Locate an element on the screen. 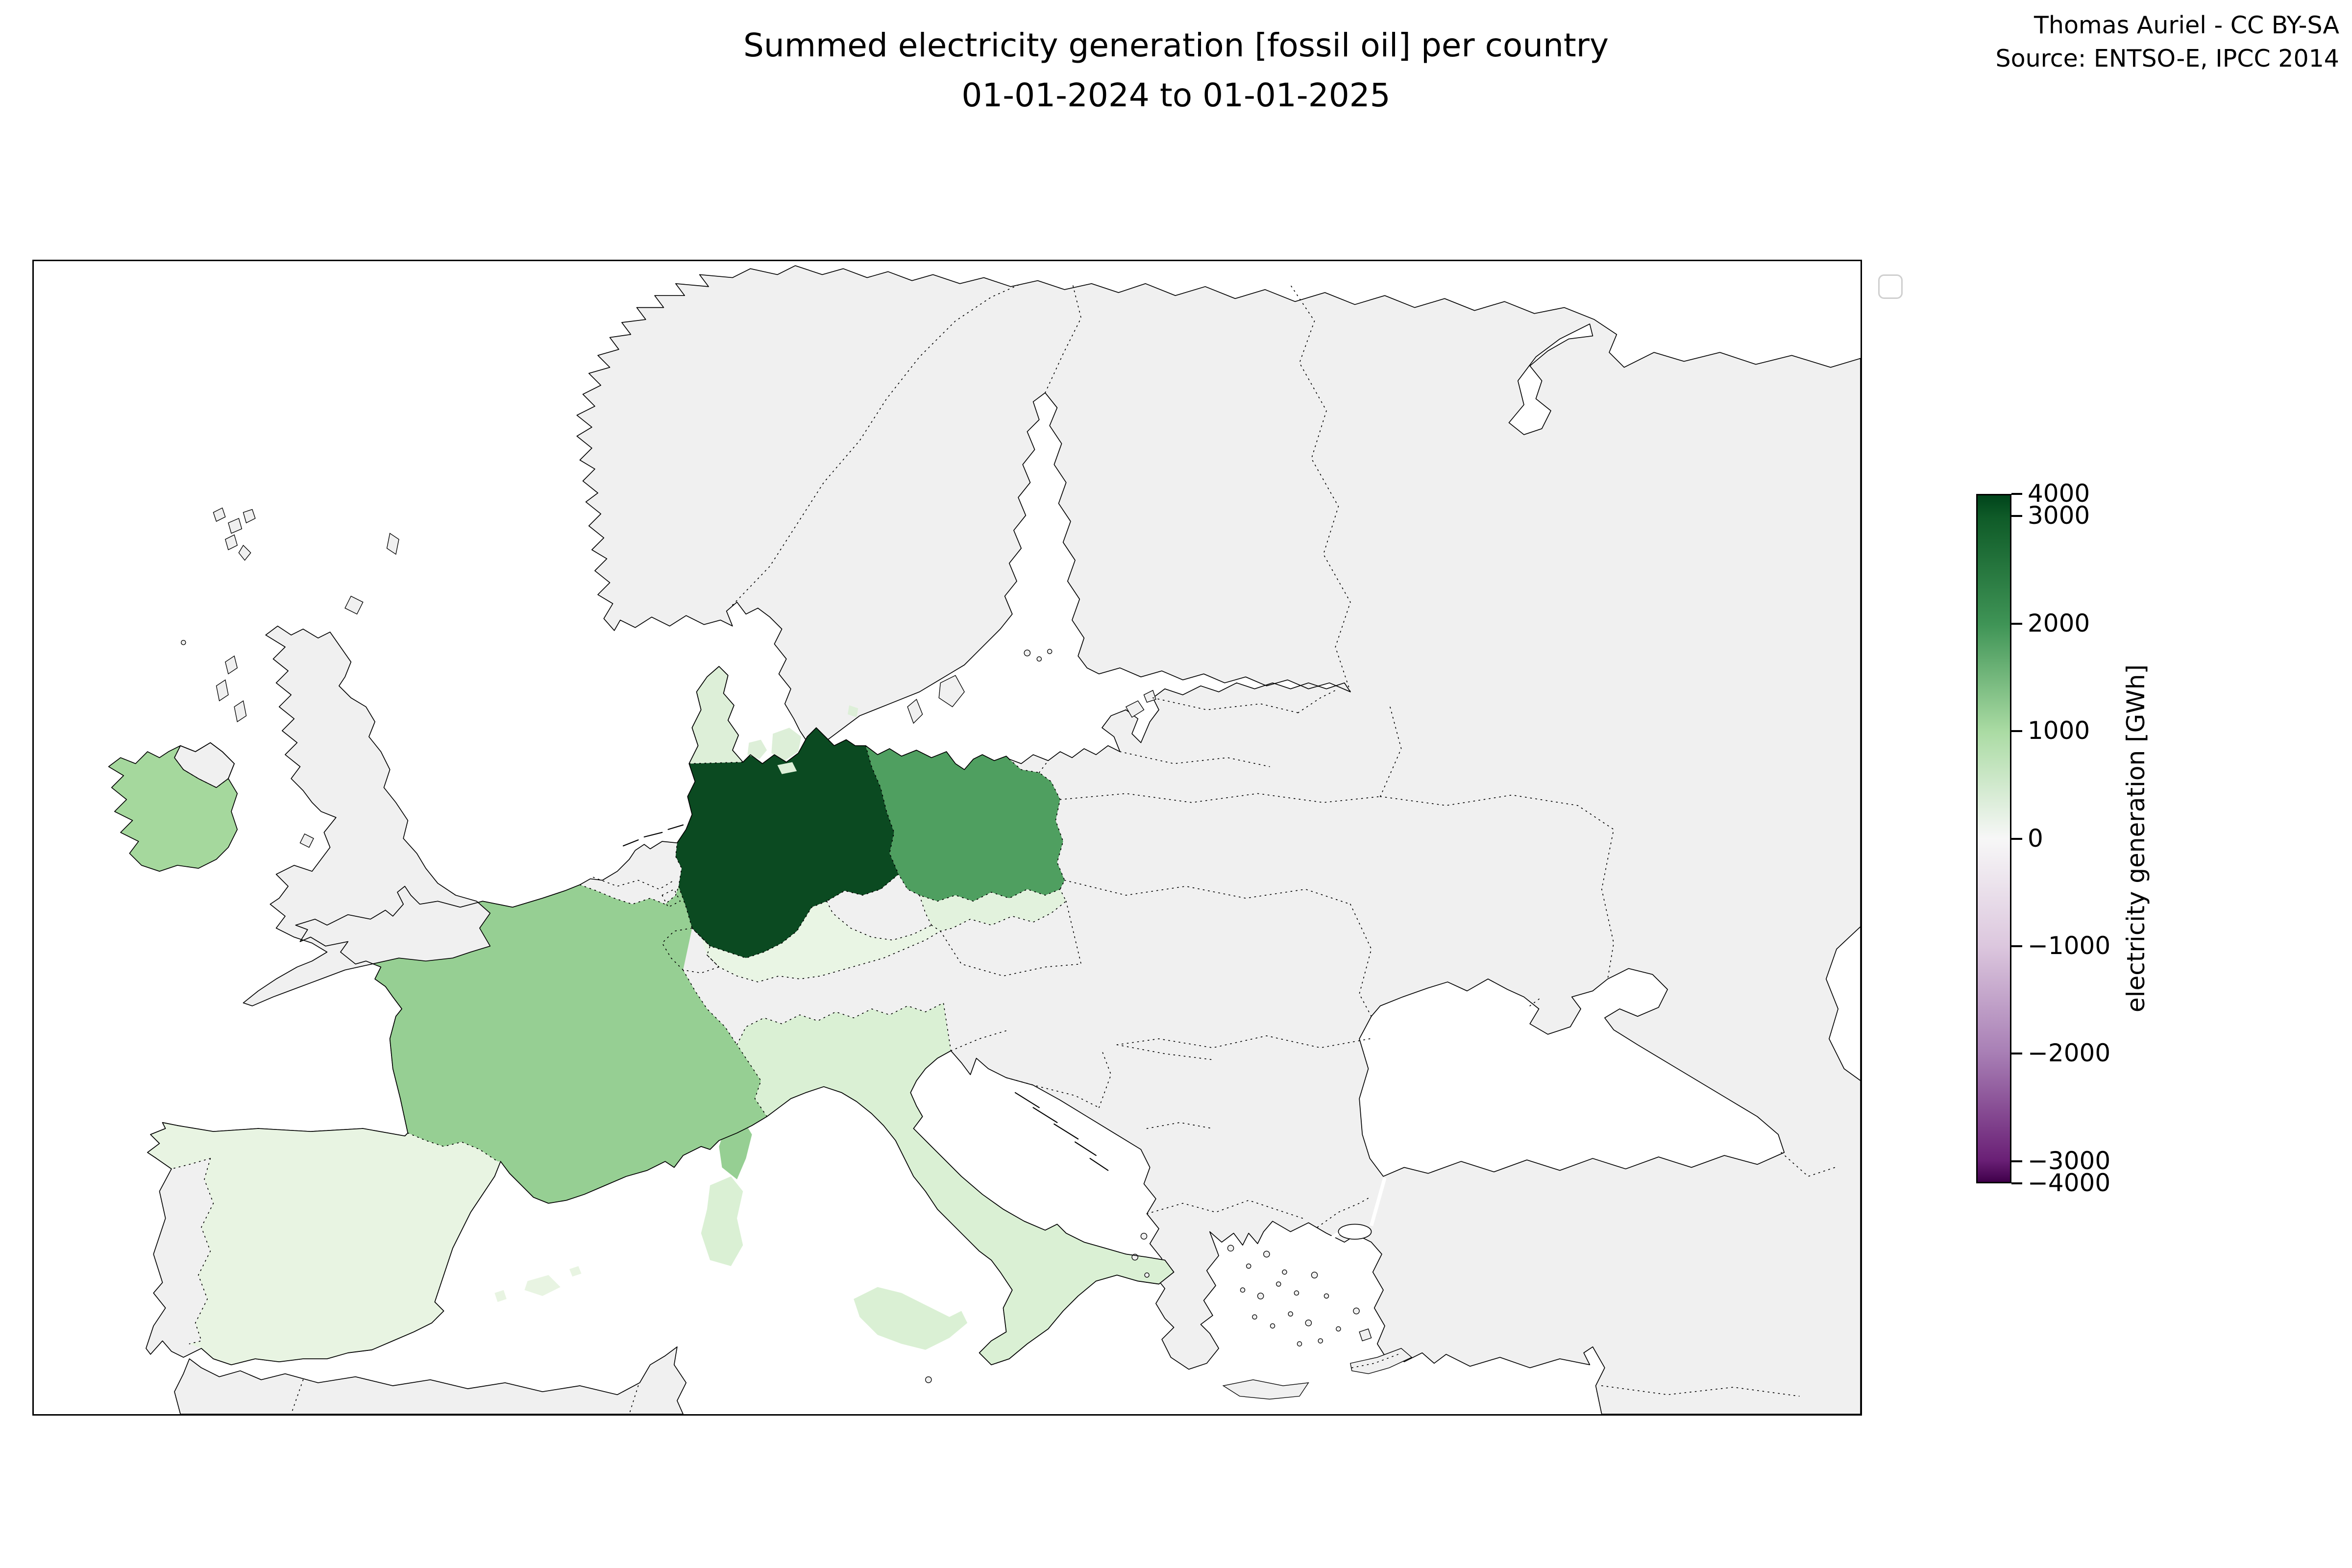  colorbar-tick-label: 4000 is located at coordinates (2059, 493).